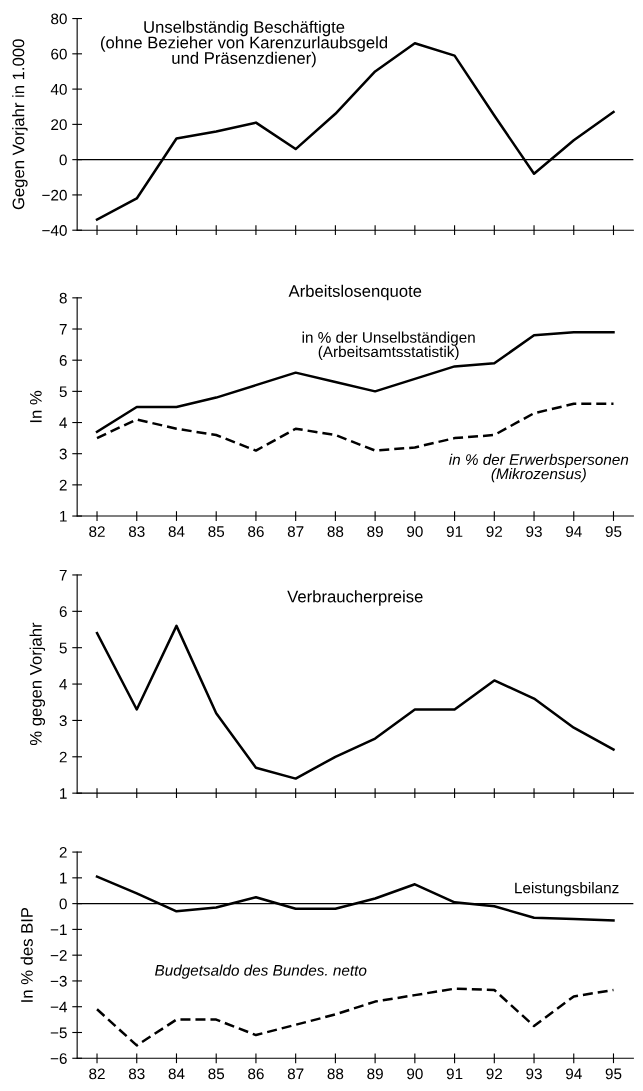  What do you see at coordinates (59, 54) in the screenshot?
I see `y-tick-label: 60` at bounding box center [59, 54].